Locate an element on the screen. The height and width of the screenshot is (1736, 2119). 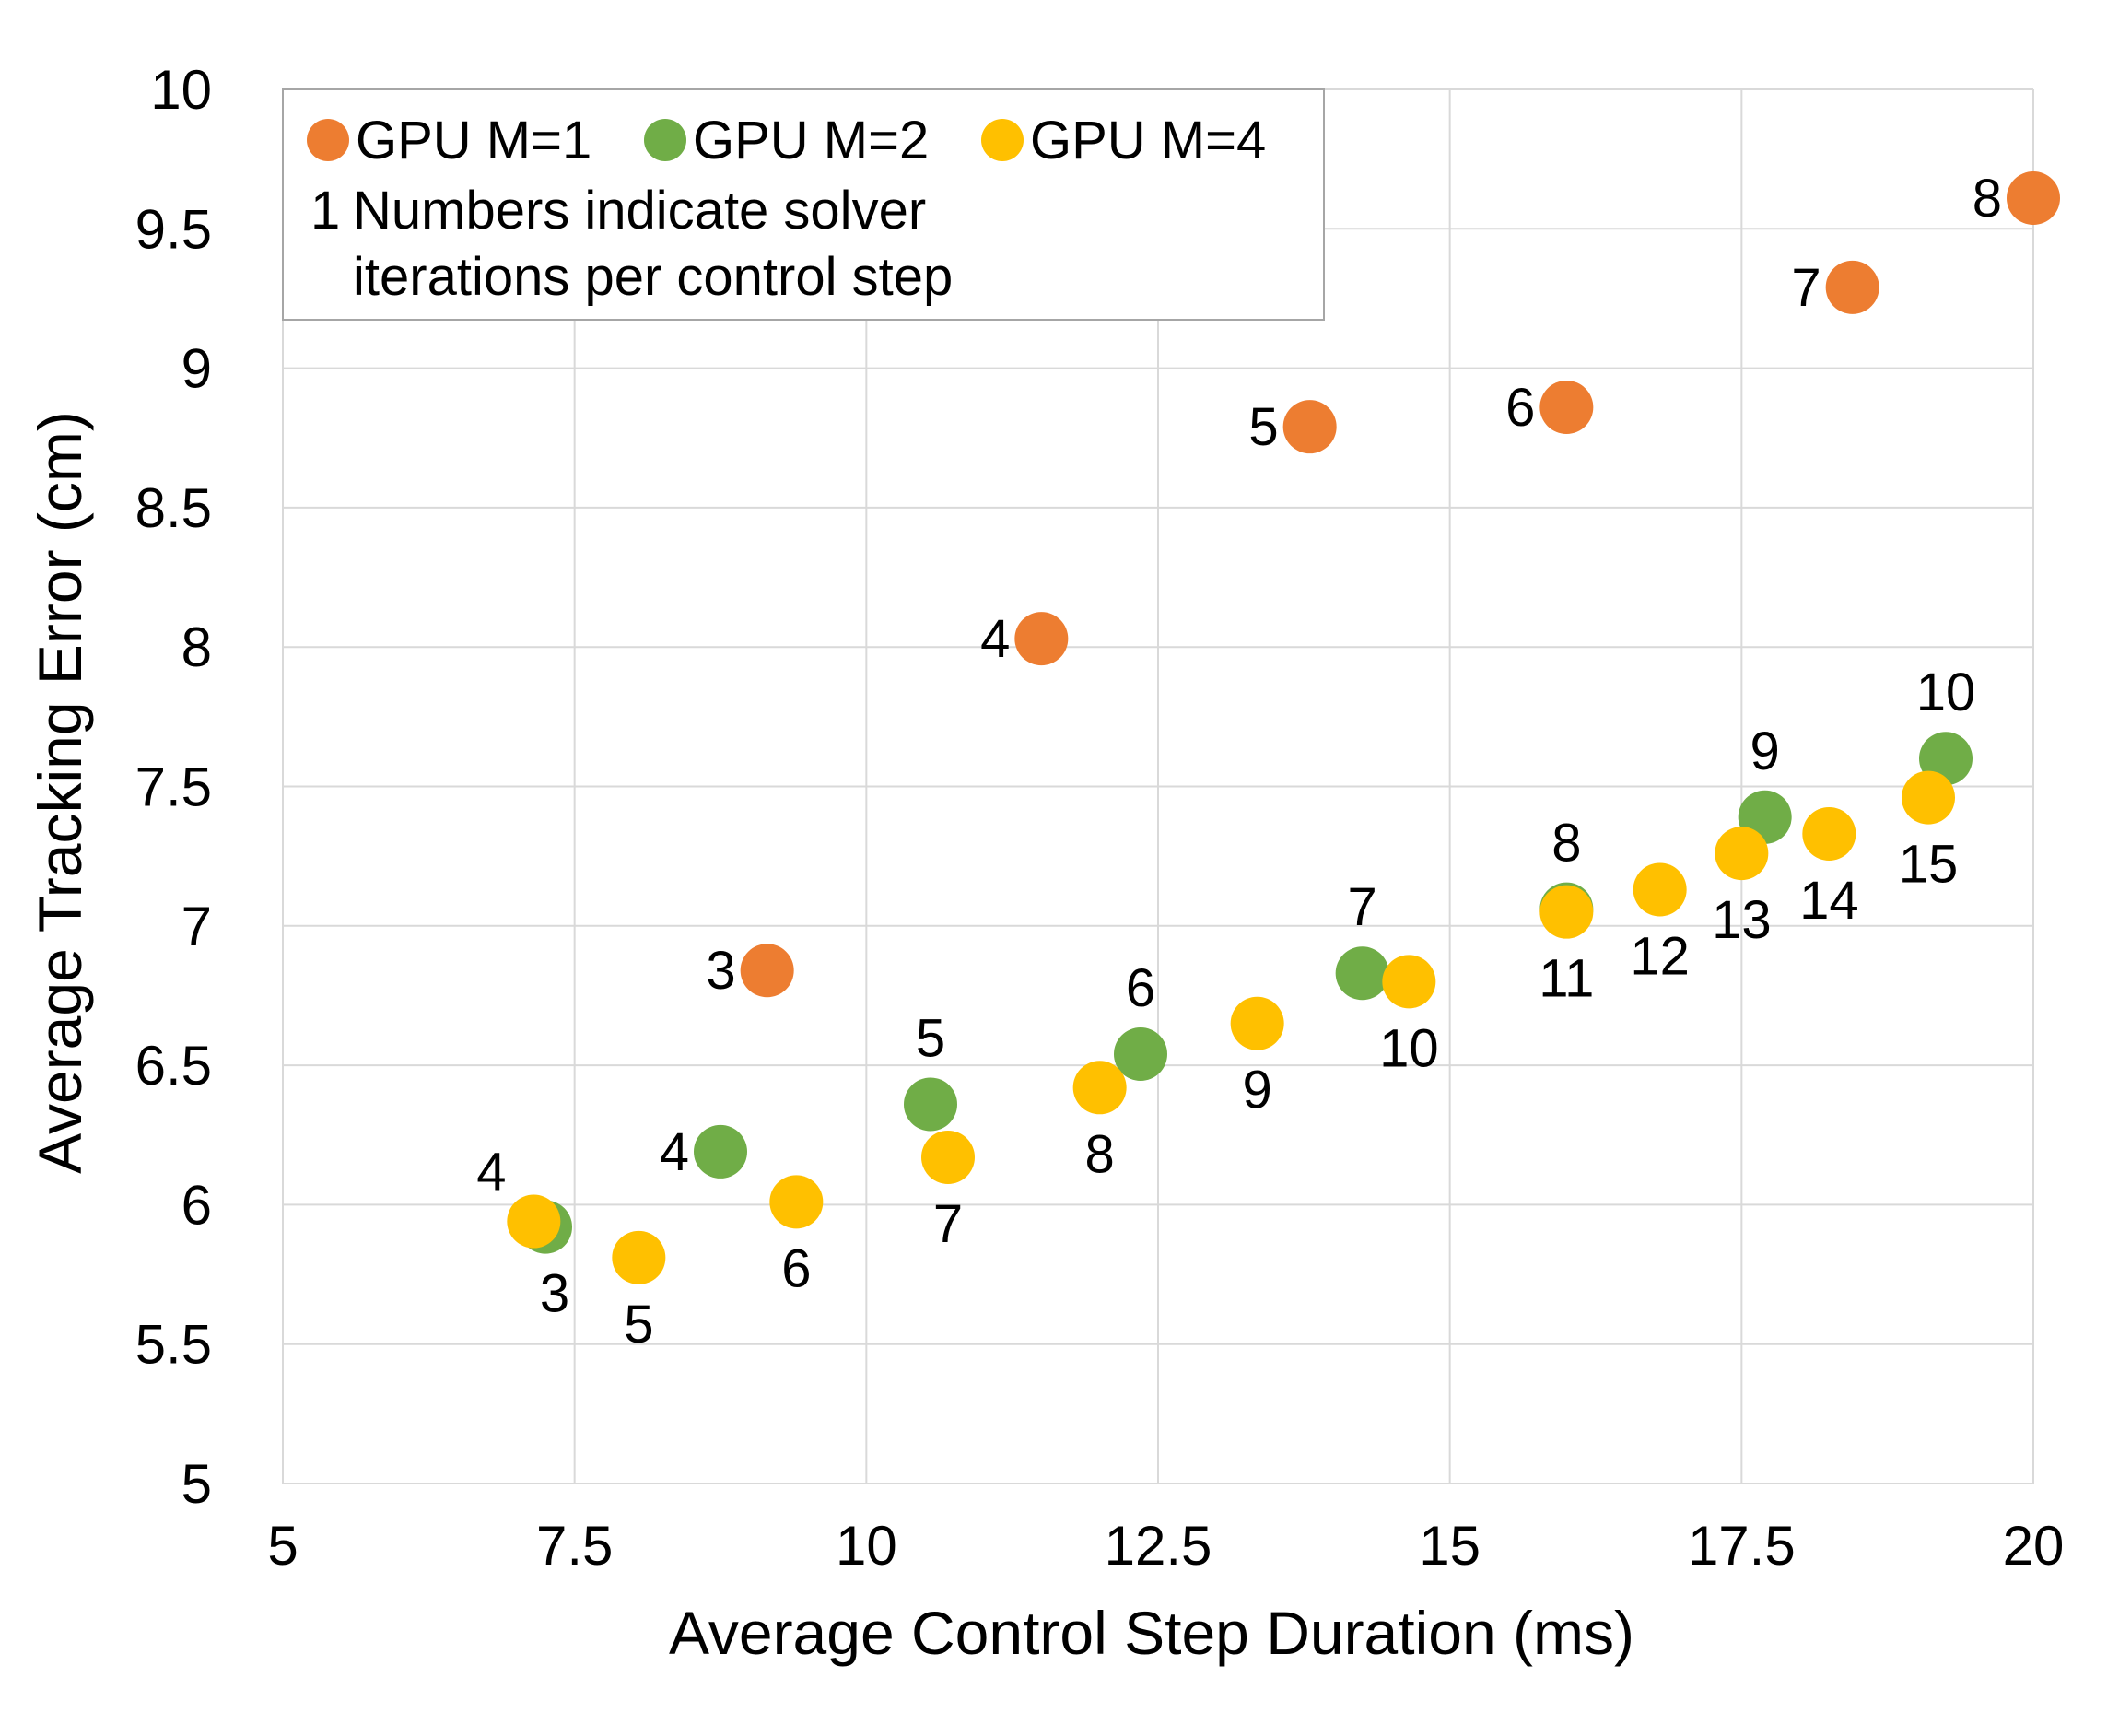
legend-note-marker: 1 is located at coordinates (325, 210).